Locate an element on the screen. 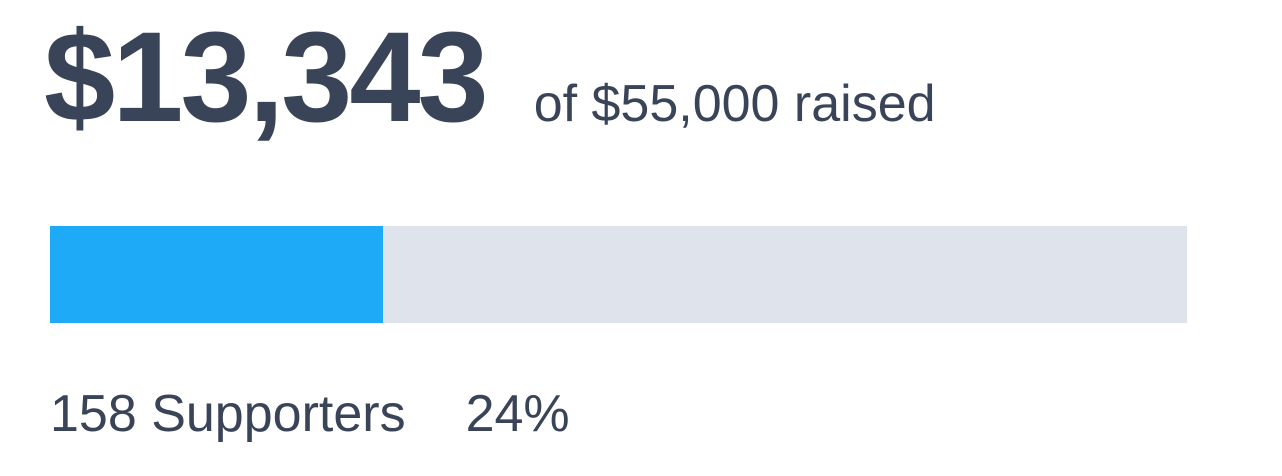  goal-text: of $55,000 raised is located at coordinates (734, 104).